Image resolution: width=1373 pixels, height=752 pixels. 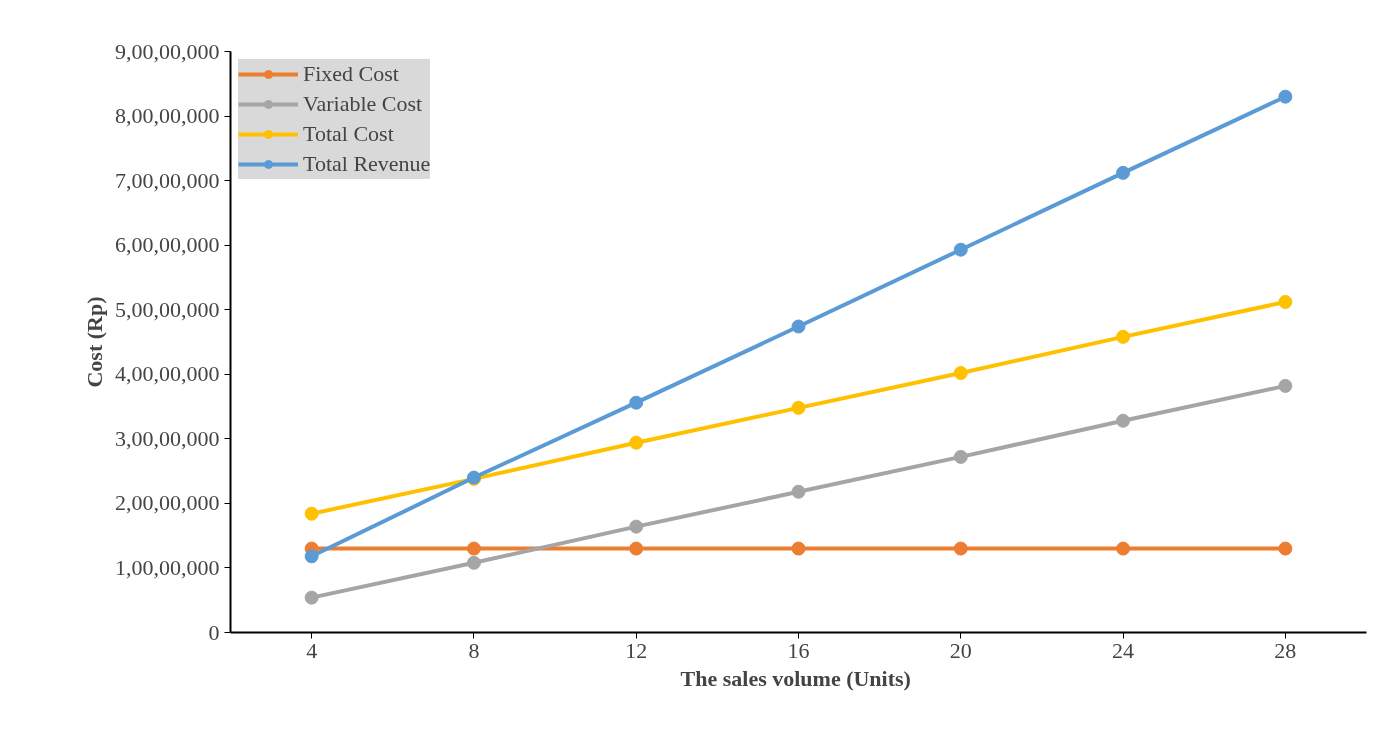 What do you see at coordinates (312, 650) in the screenshot?
I see `x-tick-label: 4` at bounding box center [312, 650].